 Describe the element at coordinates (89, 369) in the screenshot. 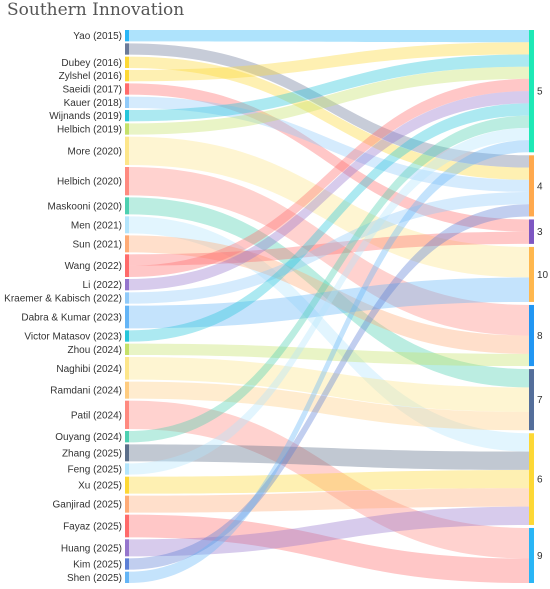

I see `source-label: Naghibi (2024)` at that location.